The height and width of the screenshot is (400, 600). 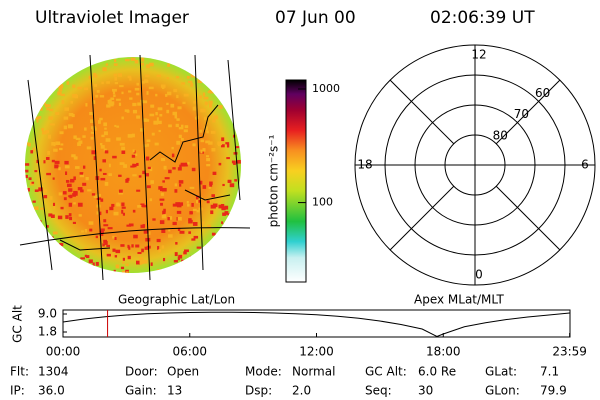 I want to click on y-tick-label: 1.8, so click(x=47, y=332).